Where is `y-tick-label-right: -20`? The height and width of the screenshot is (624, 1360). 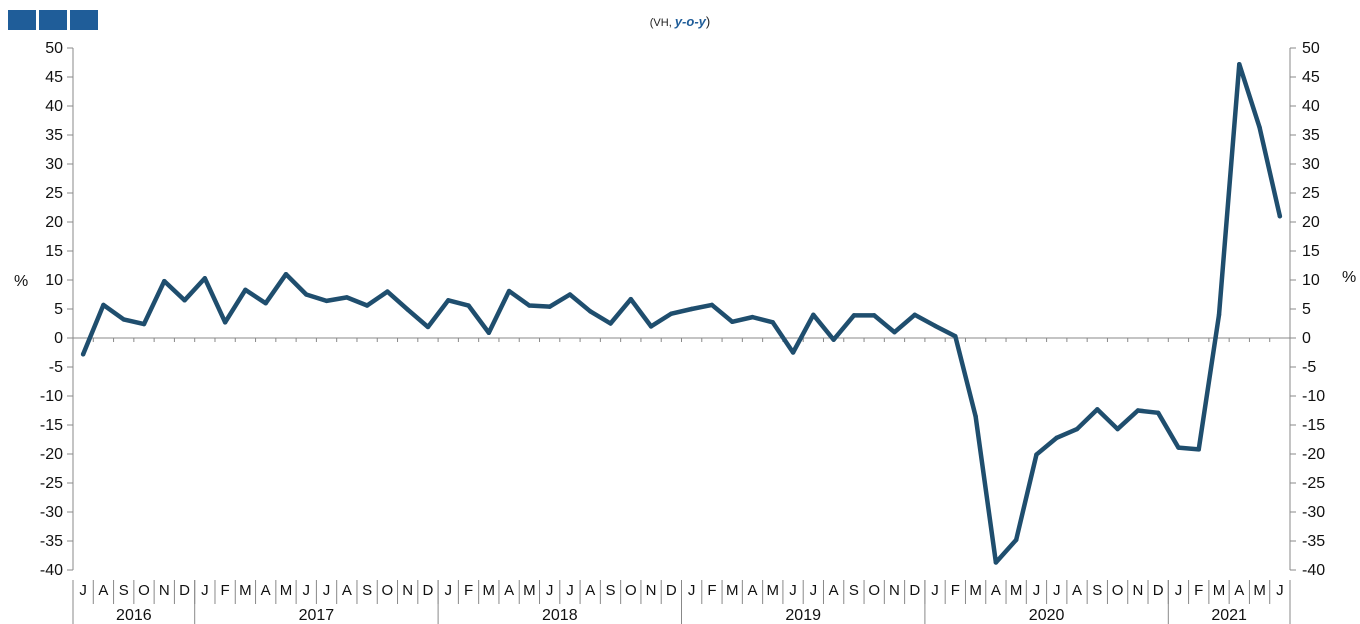
y-tick-label-right: -20 is located at coordinates (1313, 454).